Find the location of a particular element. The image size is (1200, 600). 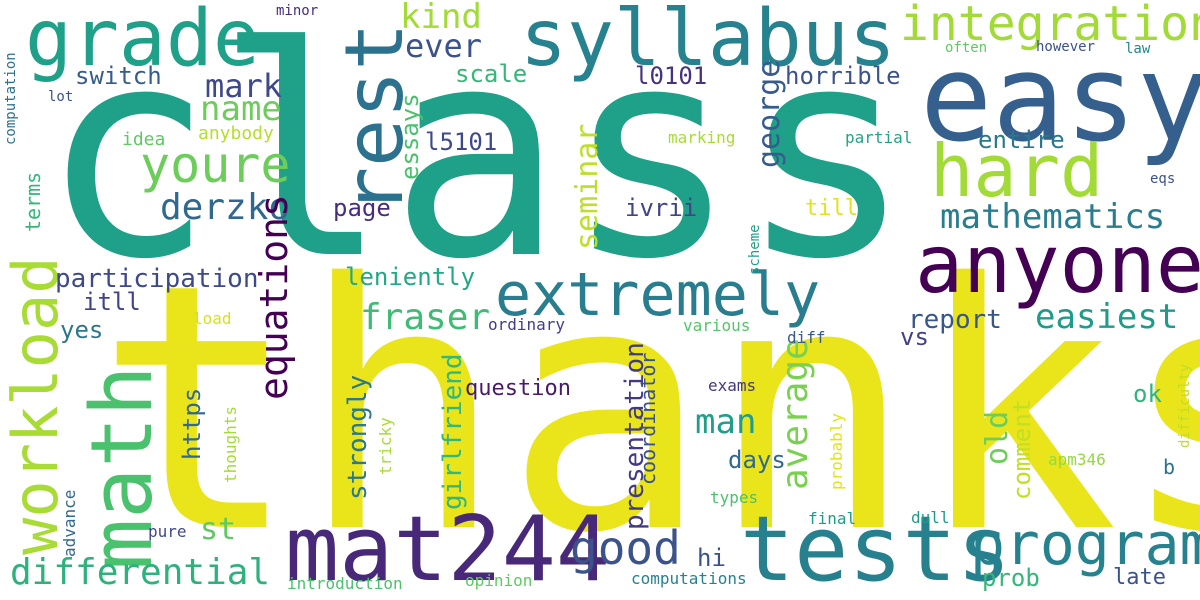

word-kind: kind is located at coordinates (441, 18).